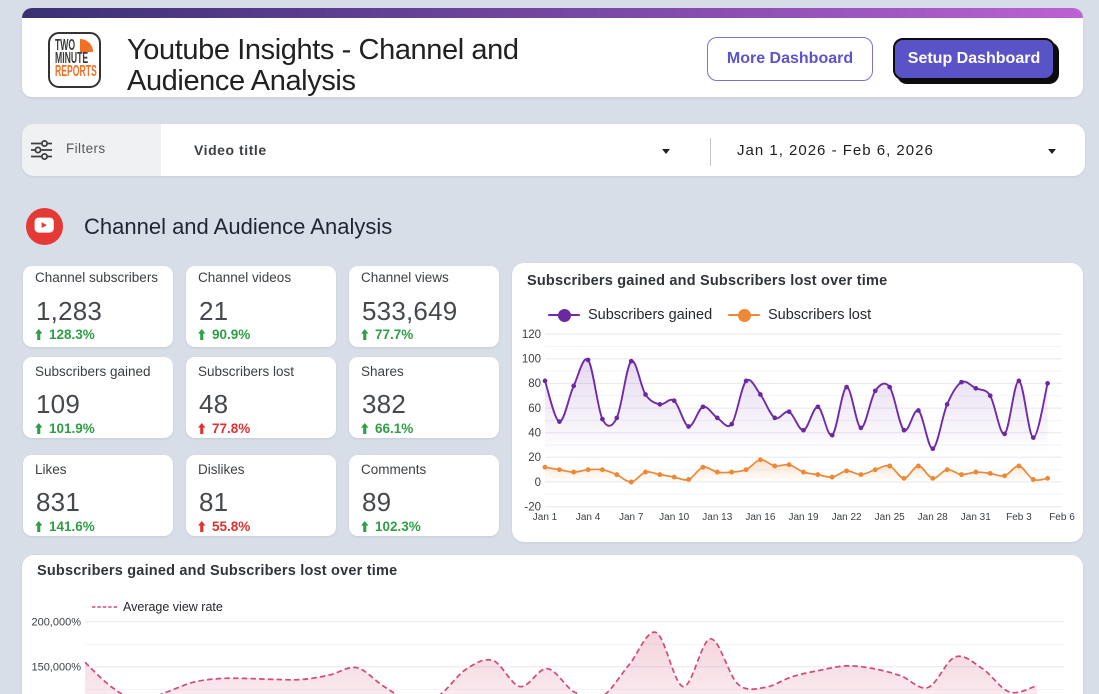 The height and width of the screenshot is (694, 1099). I want to click on svg-text: Jan 10, so click(674, 517).